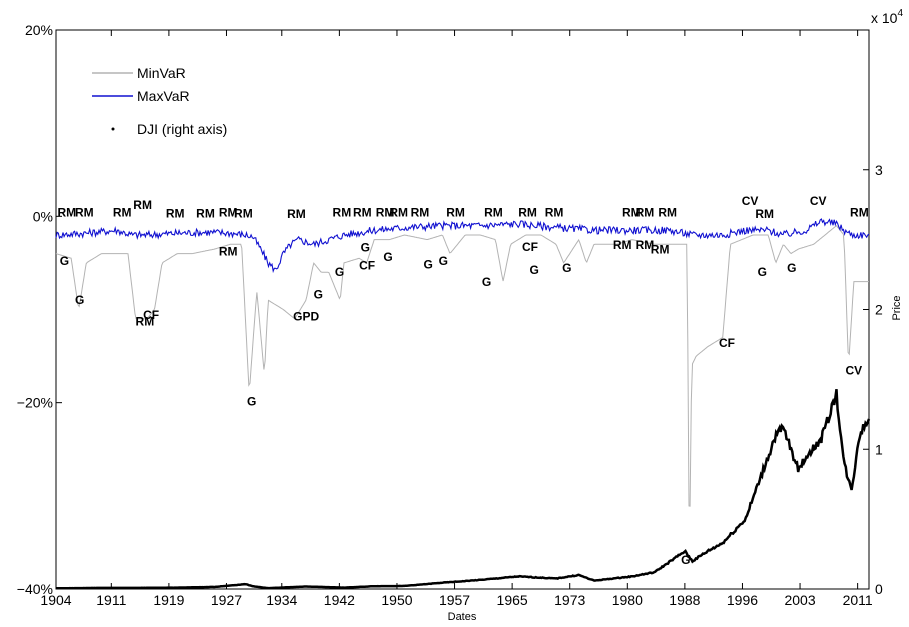 The height and width of the screenshot is (627, 909). What do you see at coordinates (163, 96) in the screenshot?
I see `legend-maxvar-label: MaxVaR` at bounding box center [163, 96].